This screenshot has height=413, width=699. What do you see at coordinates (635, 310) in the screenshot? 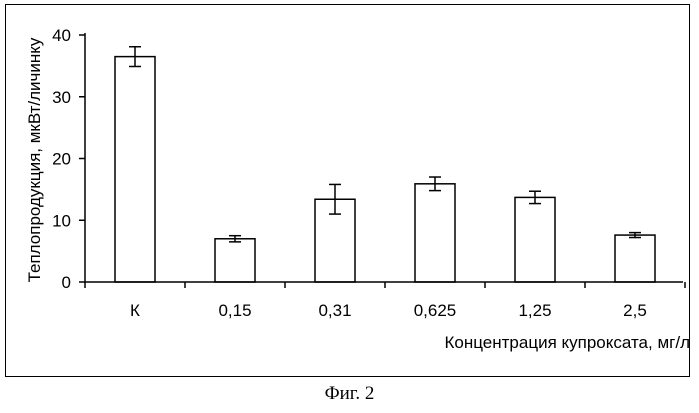
I see `x-tick-label: 2,5` at bounding box center [635, 310].